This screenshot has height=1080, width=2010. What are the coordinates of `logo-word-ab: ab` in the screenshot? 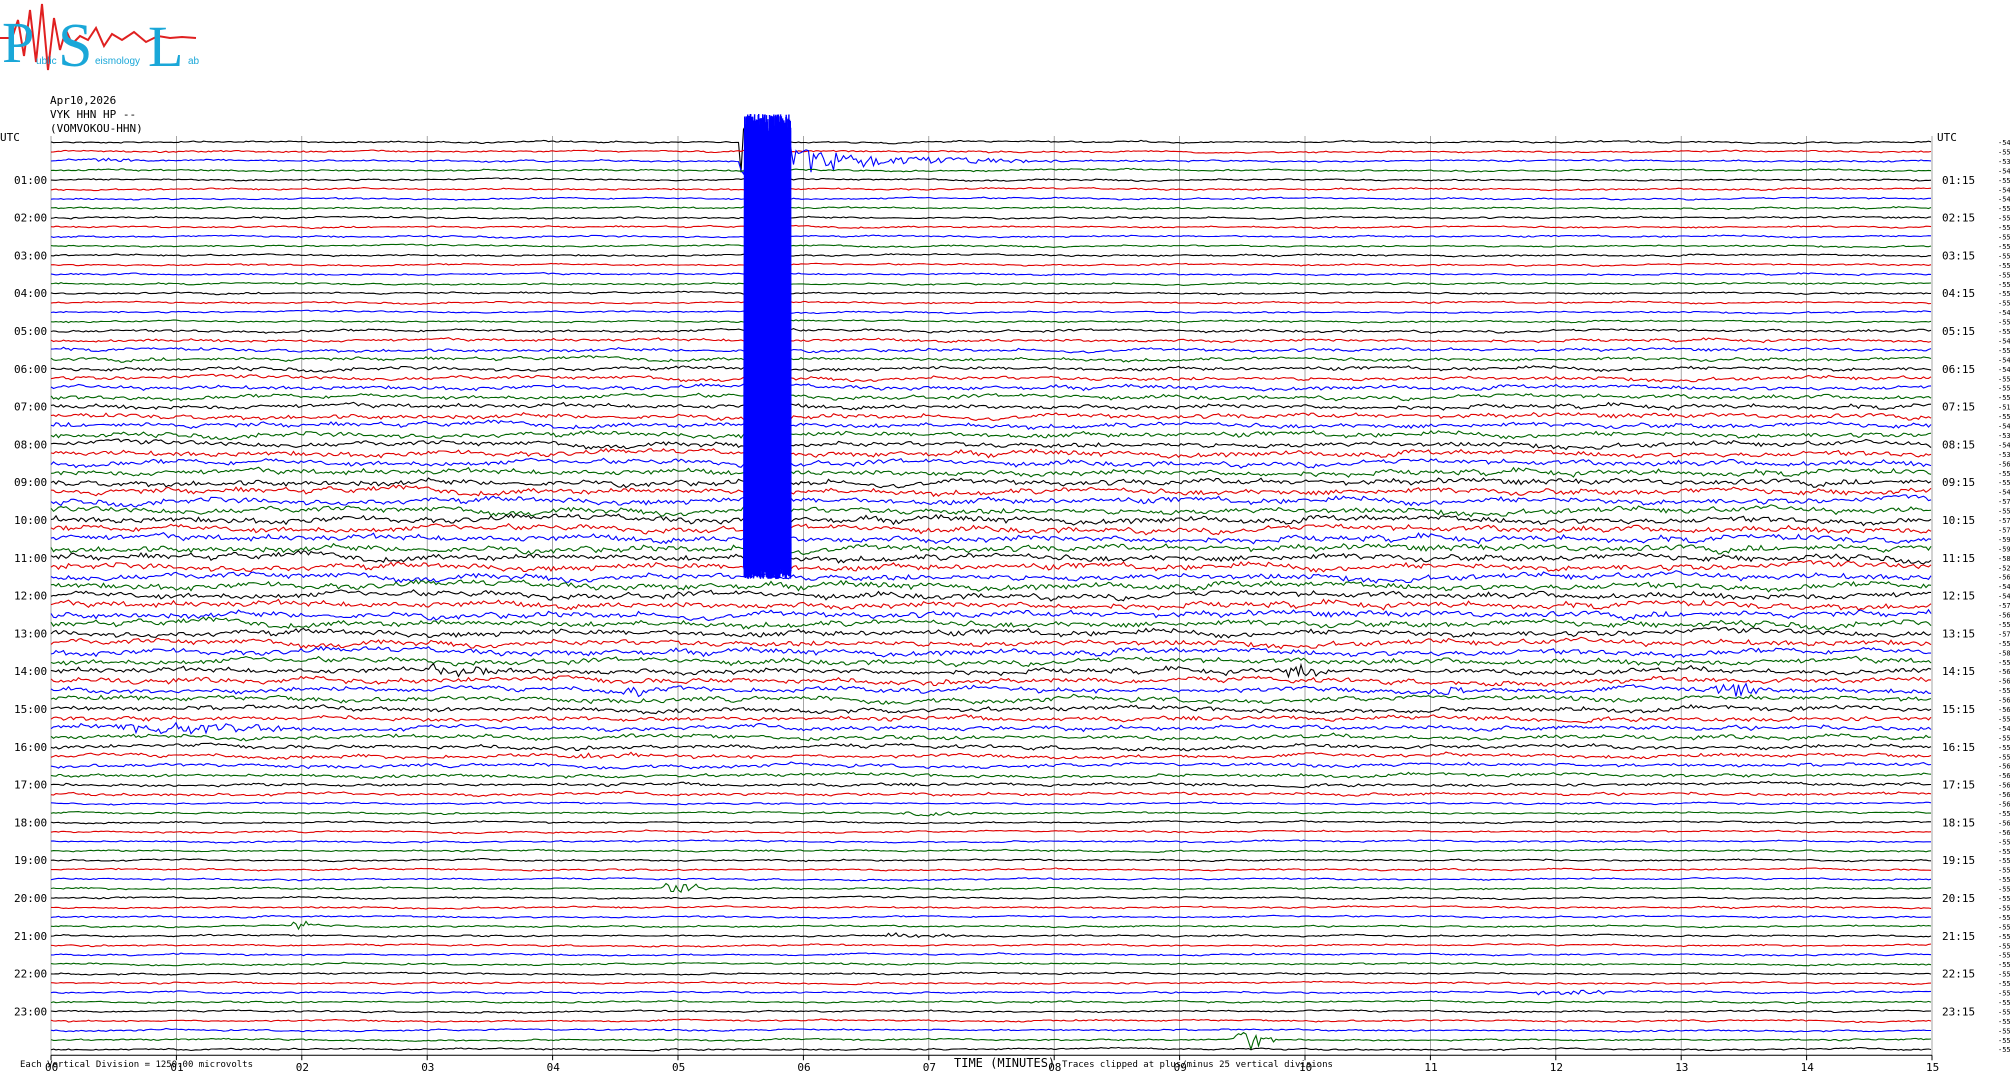 It's located at (194, 61).